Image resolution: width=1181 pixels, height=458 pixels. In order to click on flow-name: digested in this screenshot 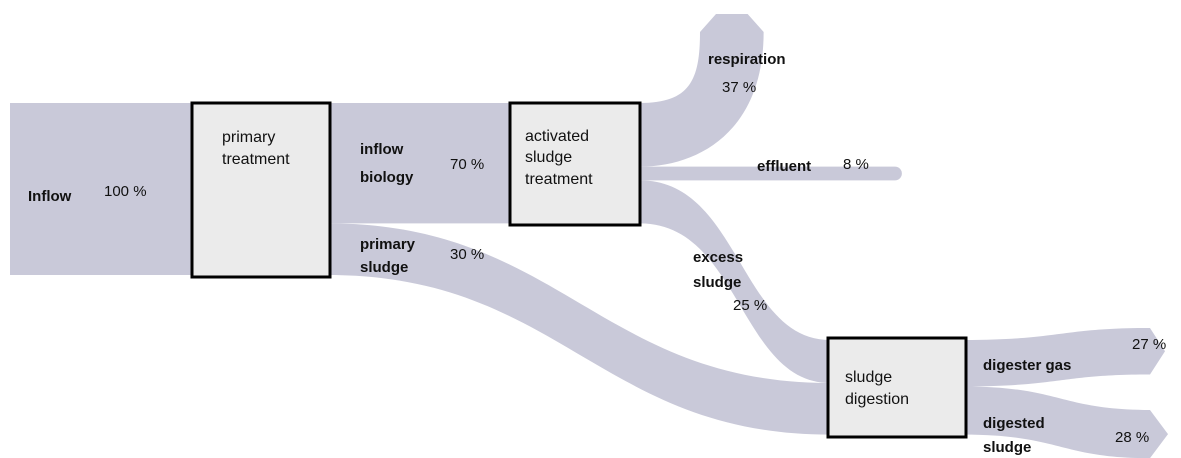, I will do `click(1014, 423)`.